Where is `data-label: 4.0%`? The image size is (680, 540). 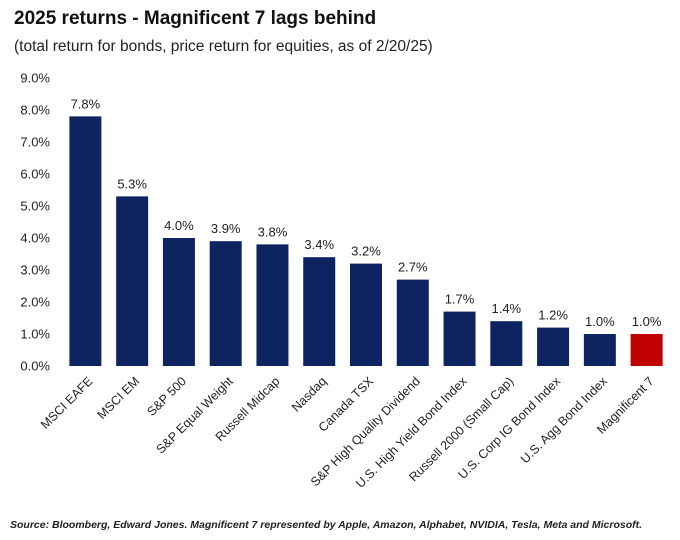 data-label: 4.0% is located at coordinates (179, 225).